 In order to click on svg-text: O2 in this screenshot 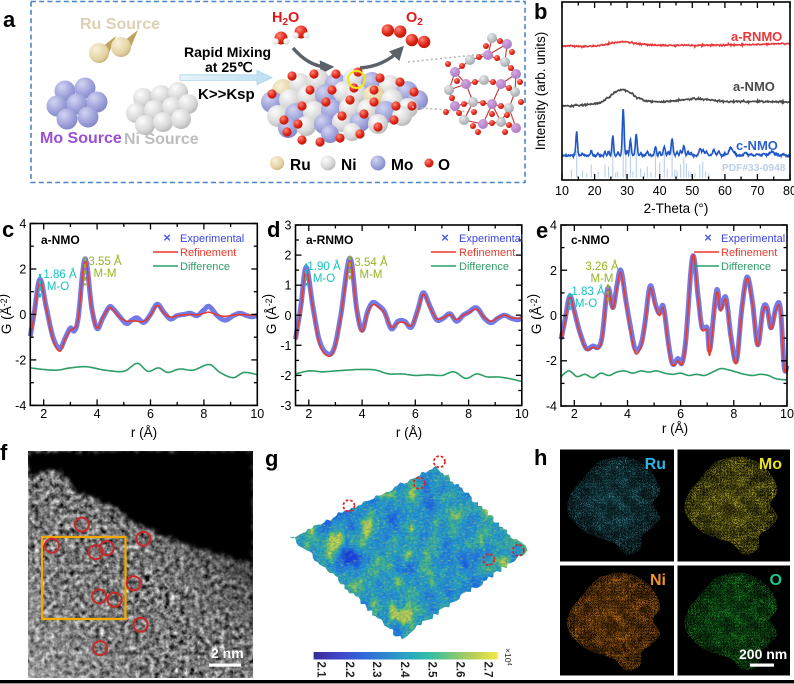, I will do `click(414, 19)`.